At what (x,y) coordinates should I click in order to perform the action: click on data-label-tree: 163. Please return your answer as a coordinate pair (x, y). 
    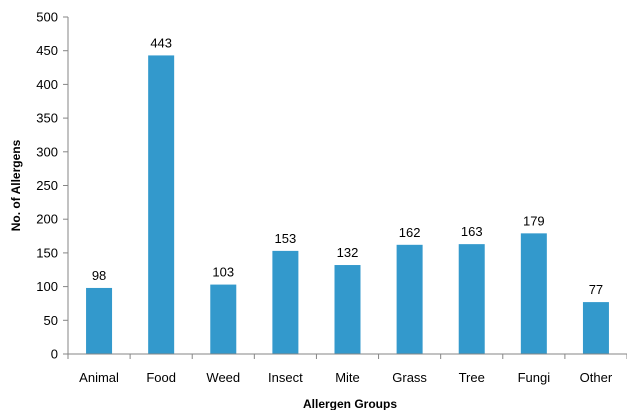
    Looking at the image, I should click on (472, 231).